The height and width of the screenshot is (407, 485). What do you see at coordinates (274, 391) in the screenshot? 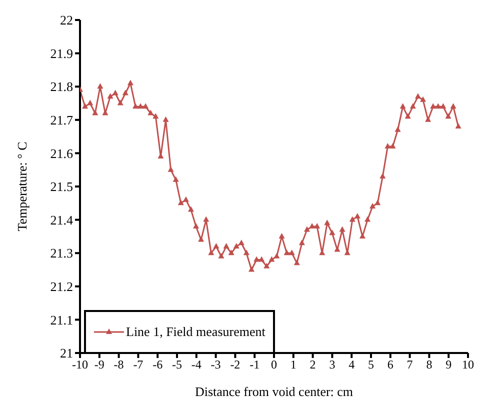
I see `x-axis-title: Distance from void center: cm` at bounding box center [274, 391].